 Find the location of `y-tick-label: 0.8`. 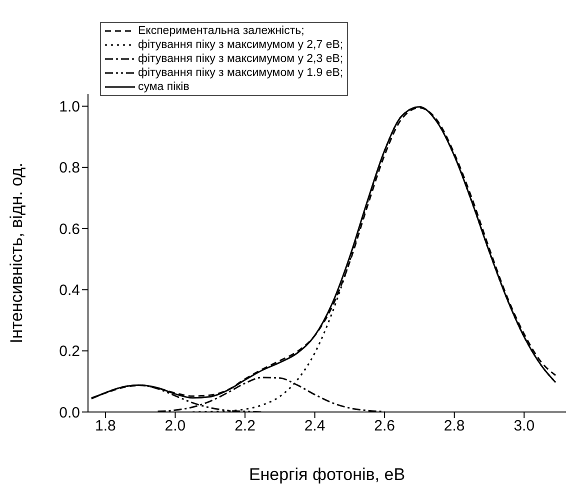

y-tick-label: 0.8 is located at coordinates (69, 168).